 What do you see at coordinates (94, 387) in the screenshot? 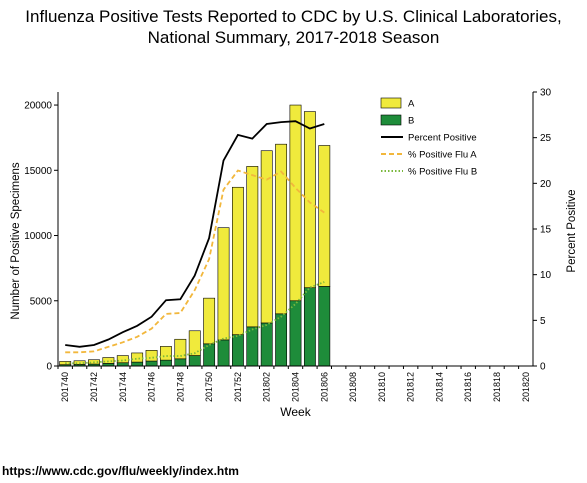
I see `x-tick-label-201742: 201742` at bounding box center [94, 387].